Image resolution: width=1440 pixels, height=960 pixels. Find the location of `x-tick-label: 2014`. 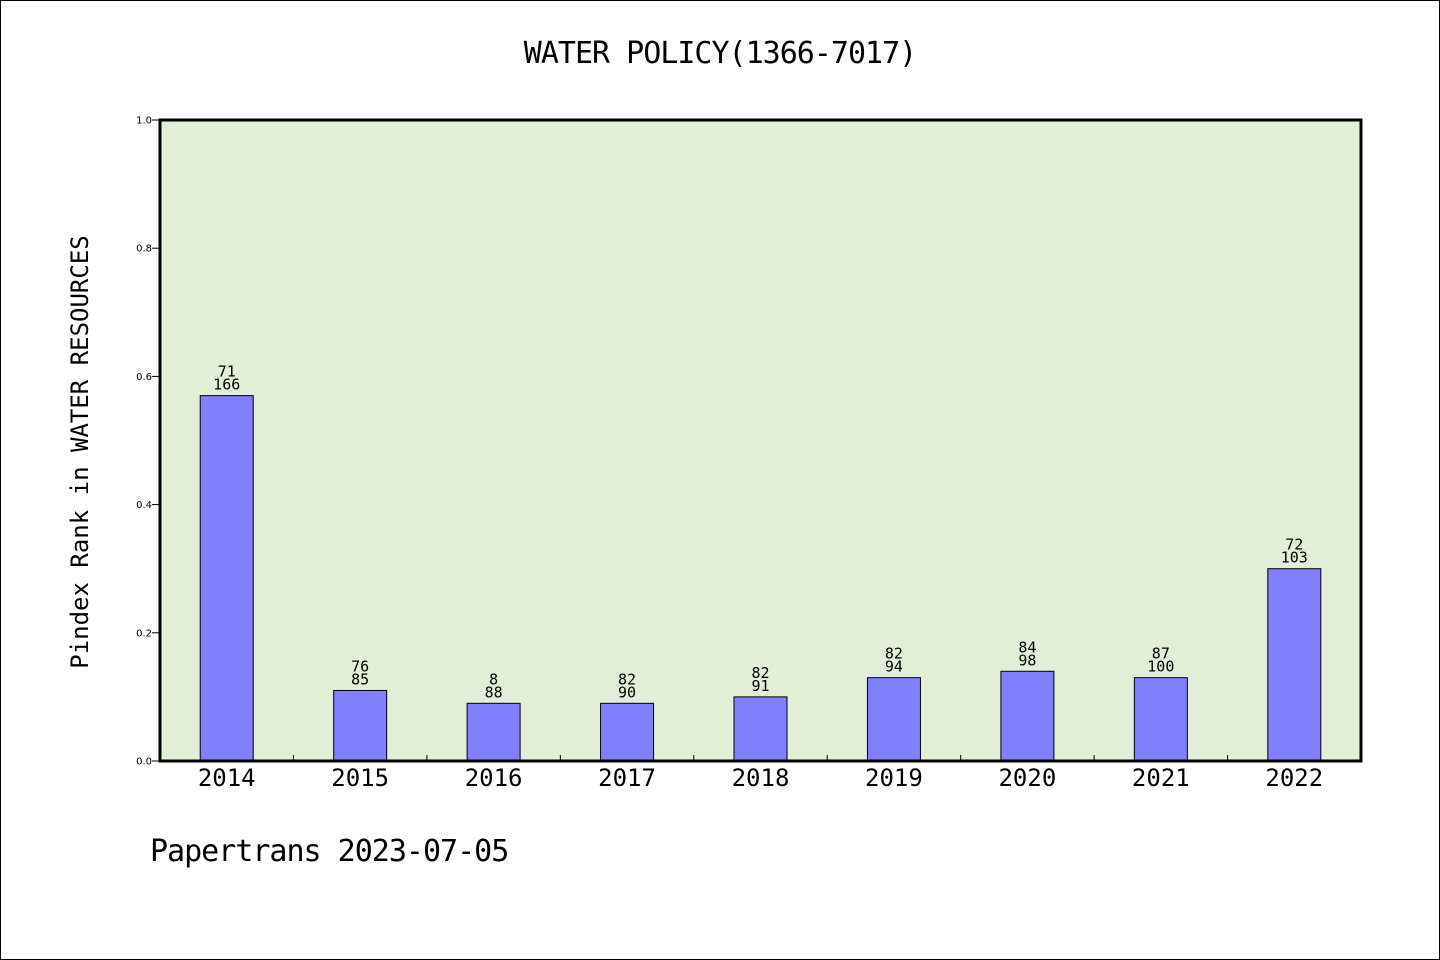

x-tick-label: 2014 is located at coordinates (227, 778).